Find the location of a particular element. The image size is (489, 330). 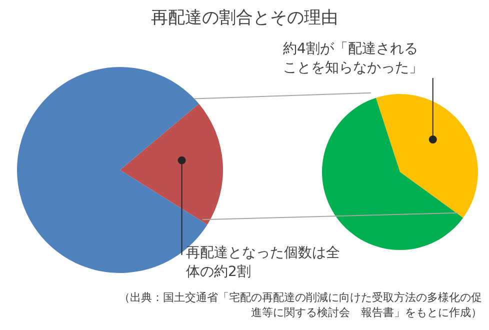

text: 再配達となった個数は全体の約2割 is located at coordinates (263, 263).